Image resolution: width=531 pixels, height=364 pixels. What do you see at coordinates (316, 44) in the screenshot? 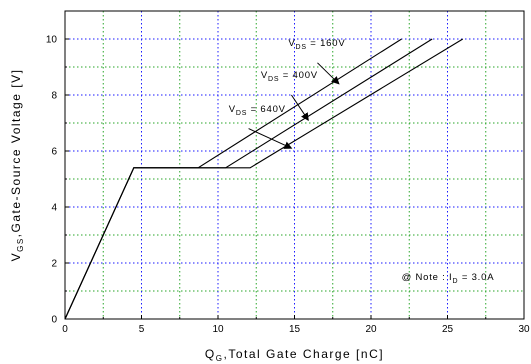
I see `vds-label-1: VDS = 160V` at bounding box center [316, 44].